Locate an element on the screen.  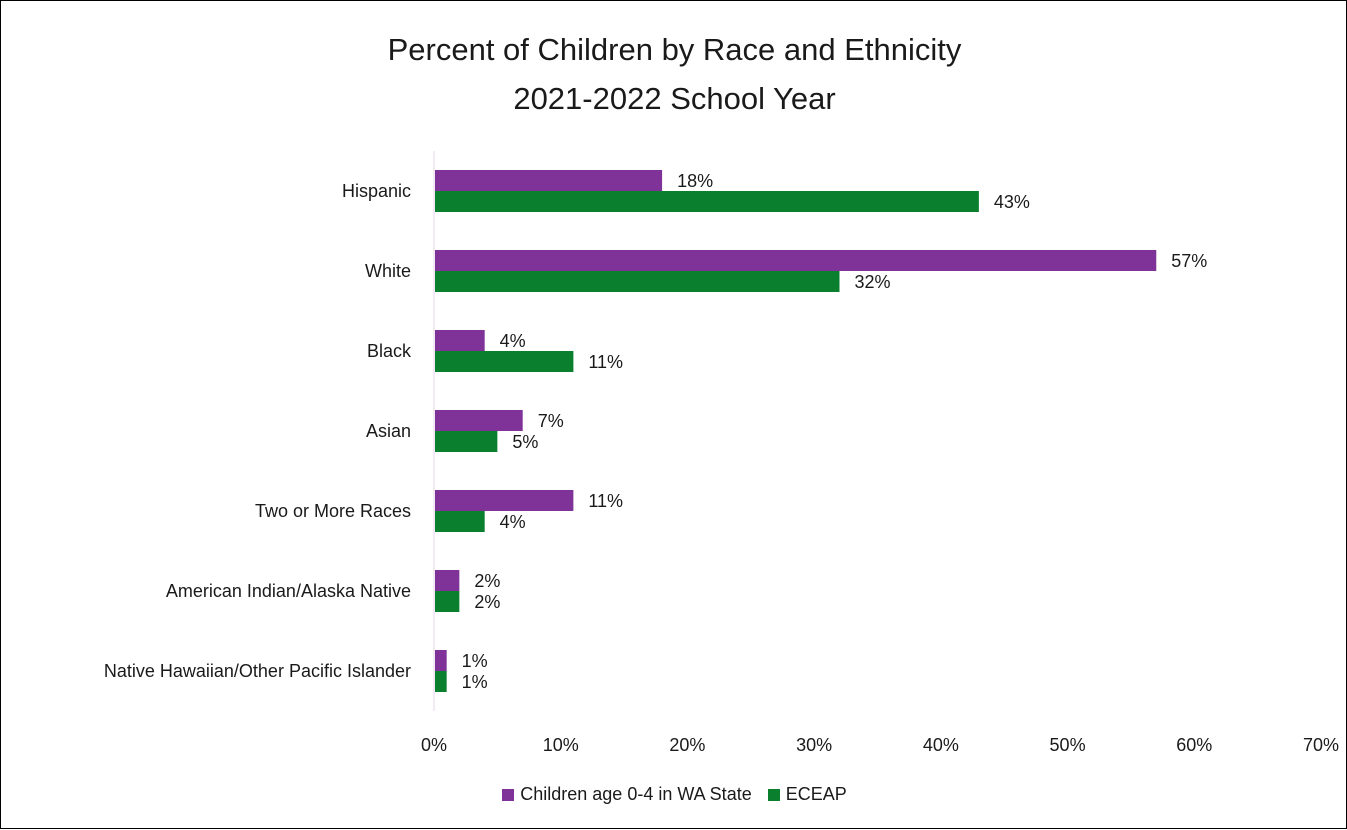
x-tick-label: 50% is located at coordinates (1068, 745).